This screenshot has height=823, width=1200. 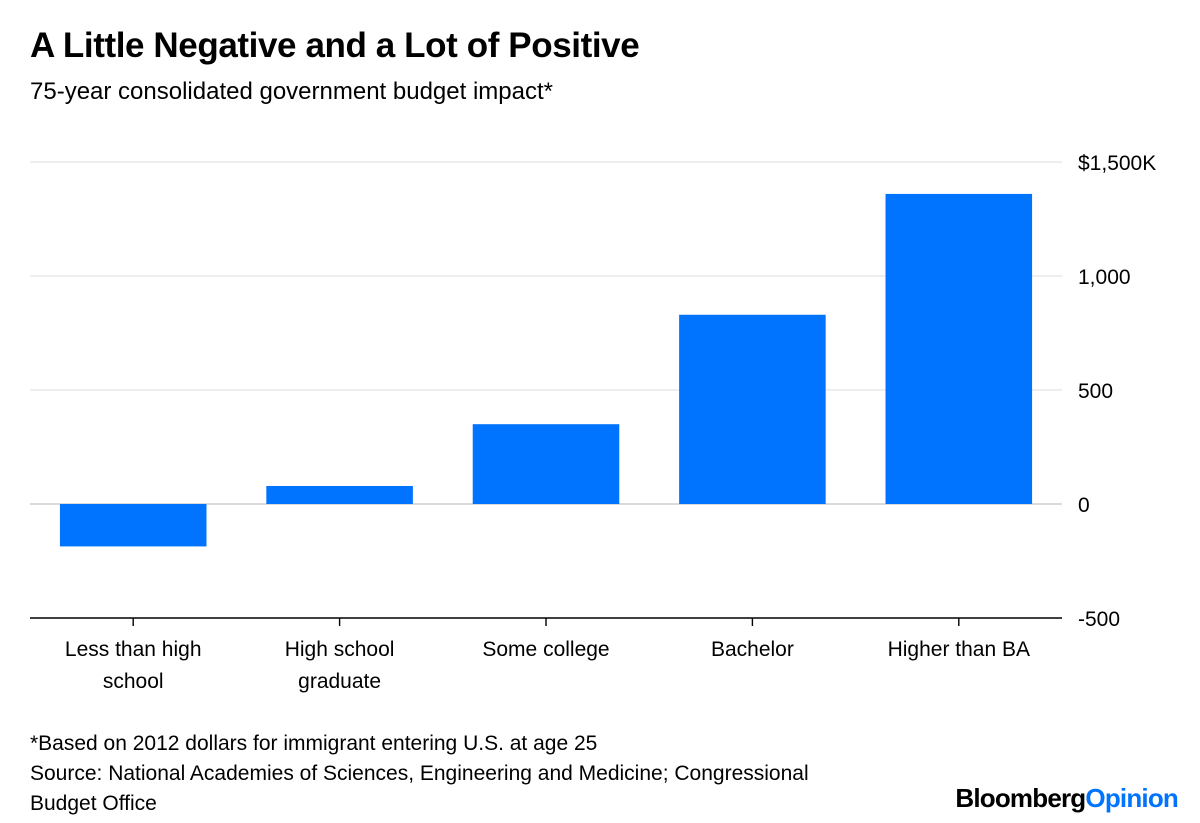 What do you see at coordinates (1131, 798) in the screenshot?
I see `brand-opinion: Opinion` at bounding box center [1131, 798].